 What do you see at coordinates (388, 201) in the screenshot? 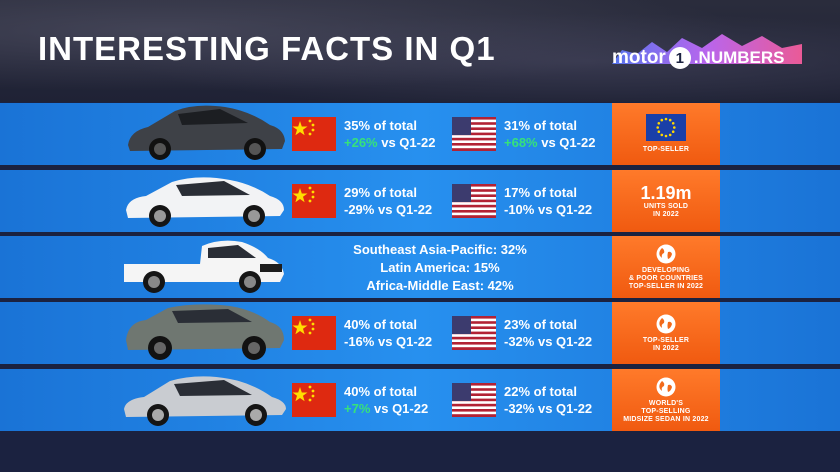
I see `china-stat: 29% of total -29% vs Q1-22` at bounding box center [388, 201].